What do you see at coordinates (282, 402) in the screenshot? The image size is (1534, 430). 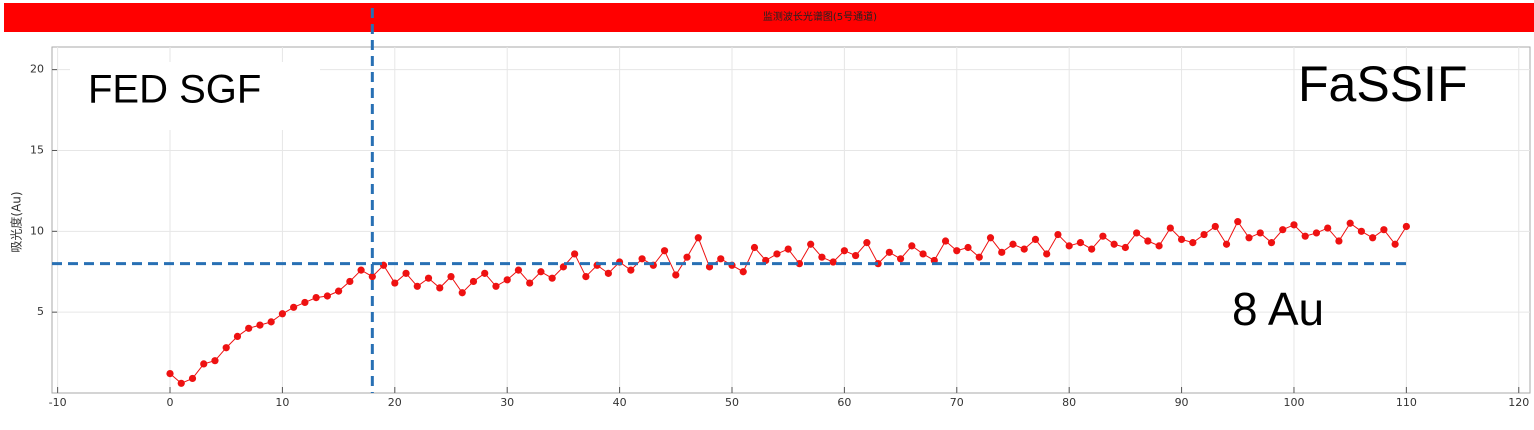 I see `x-tick-label: 10` at bounding box center [282, 402].